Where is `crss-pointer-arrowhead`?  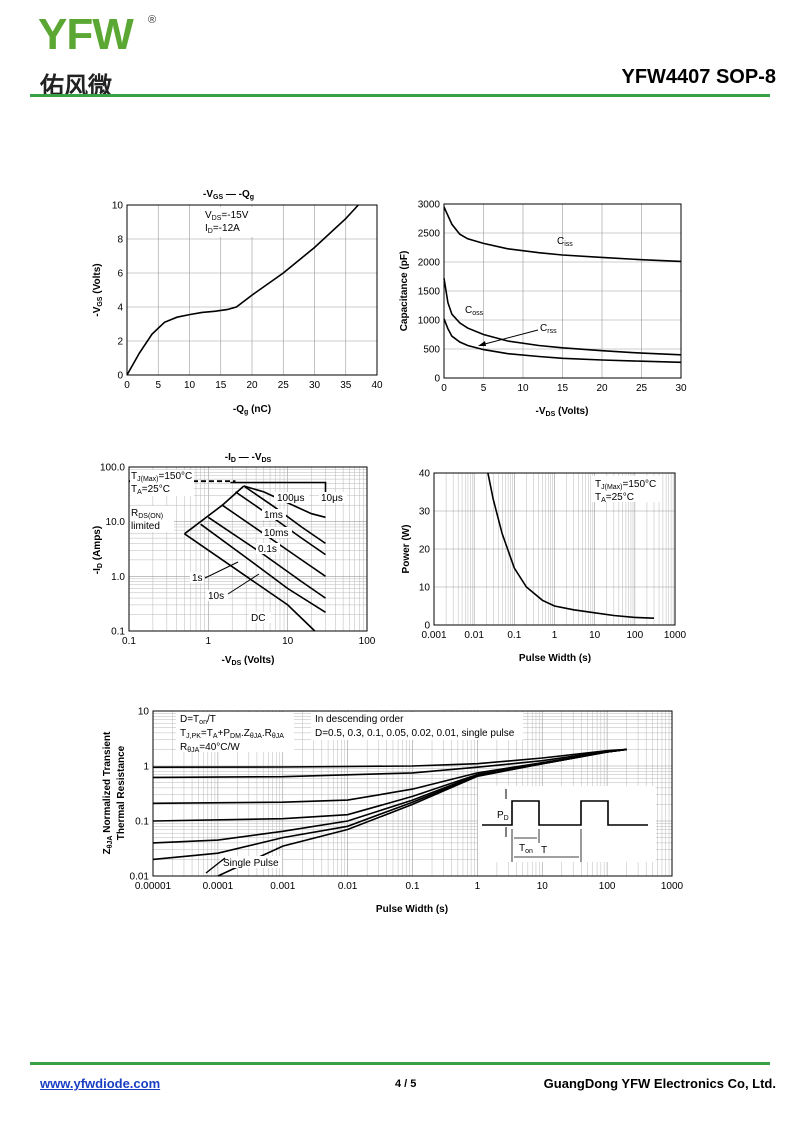
crss-pointer-arrowhead is located at coordinates (482, 343).